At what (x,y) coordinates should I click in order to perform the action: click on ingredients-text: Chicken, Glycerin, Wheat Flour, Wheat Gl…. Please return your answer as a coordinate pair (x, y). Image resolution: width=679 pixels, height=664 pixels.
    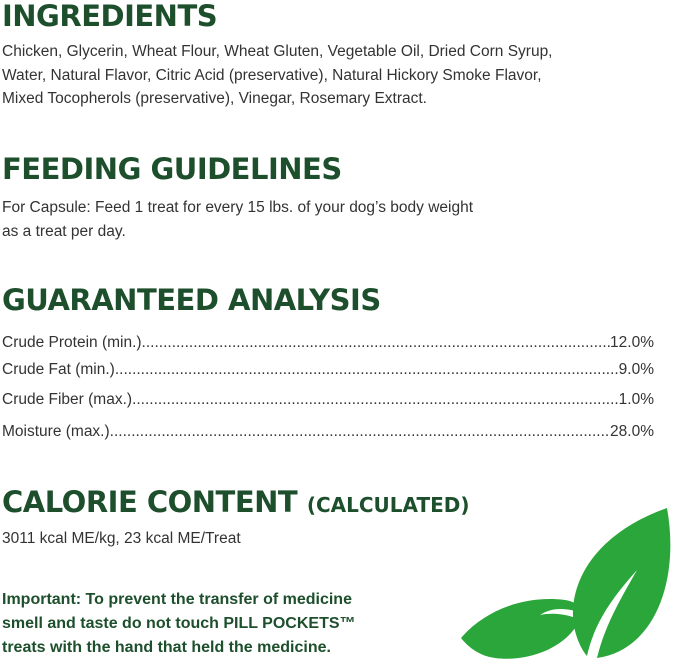
    Looking at the image, I should click on (277, 75).